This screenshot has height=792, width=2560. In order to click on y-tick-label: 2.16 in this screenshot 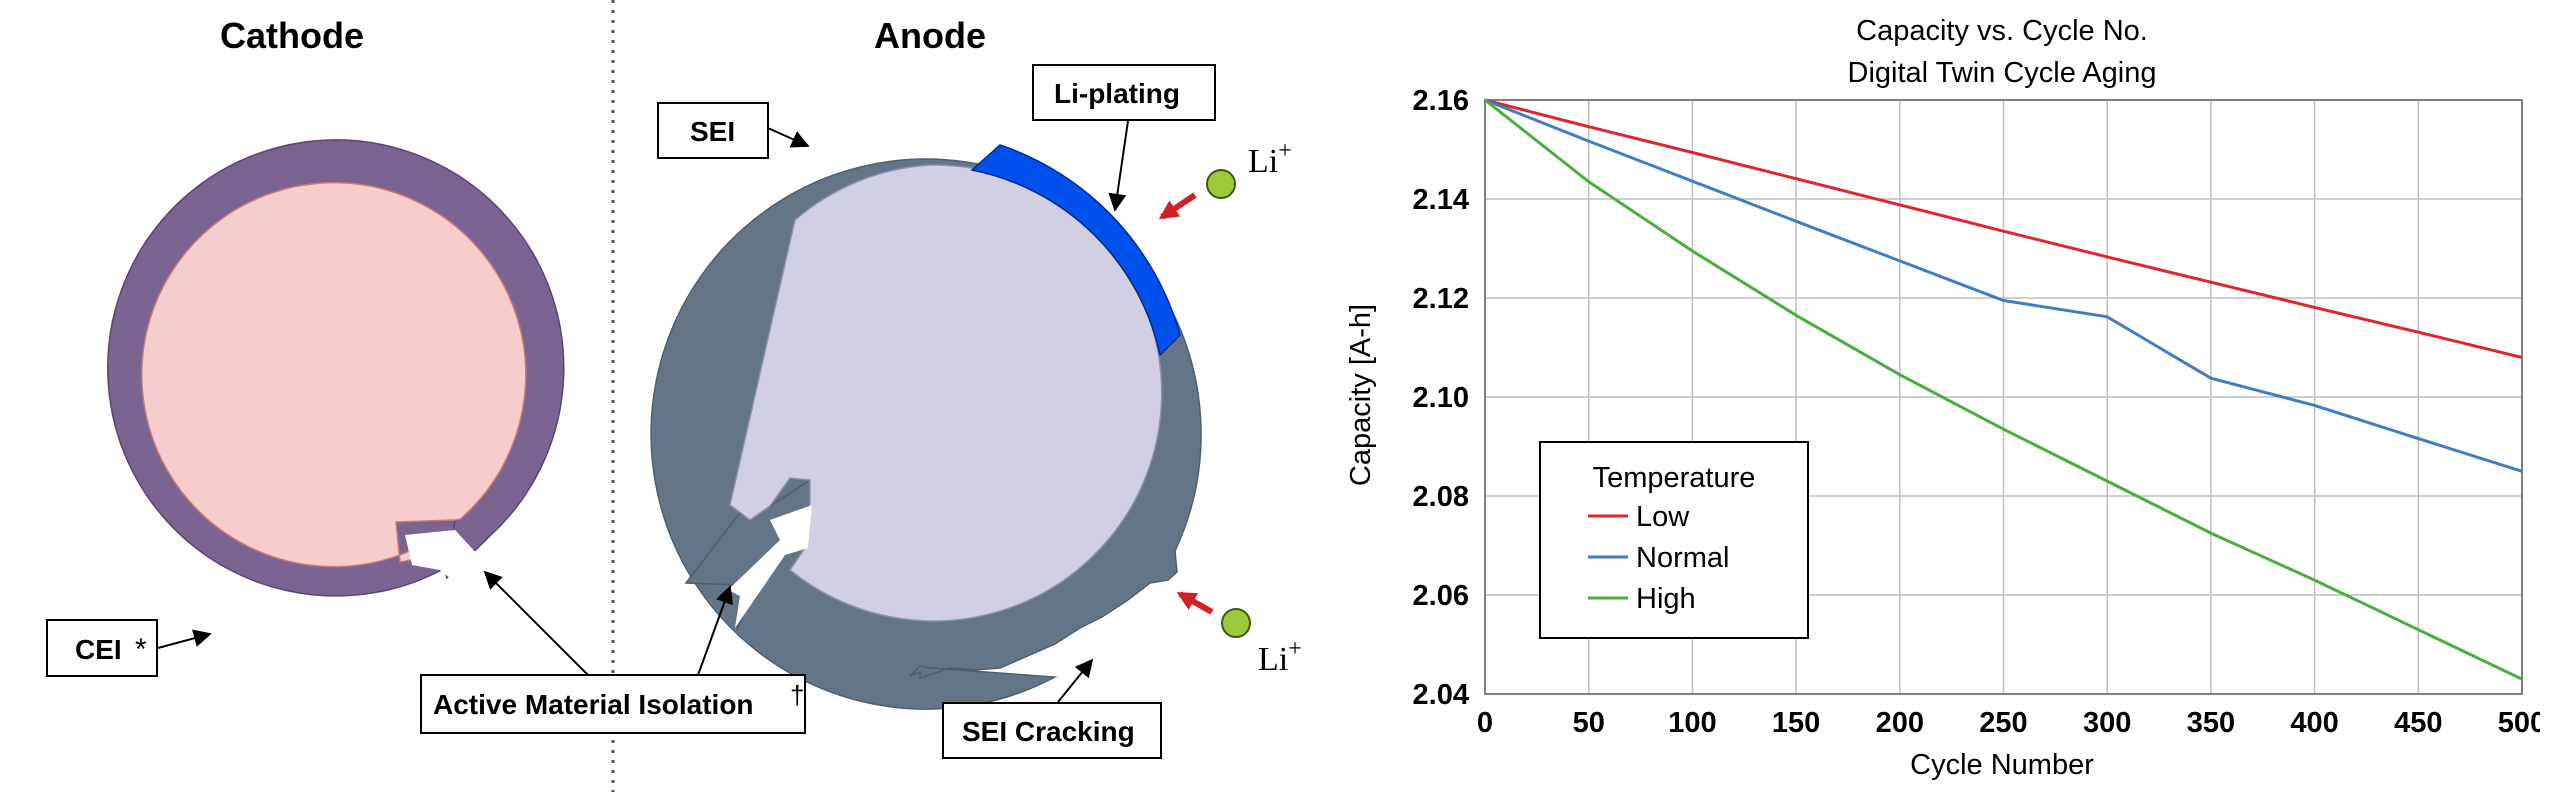, I will do `click(1441, 101)`.